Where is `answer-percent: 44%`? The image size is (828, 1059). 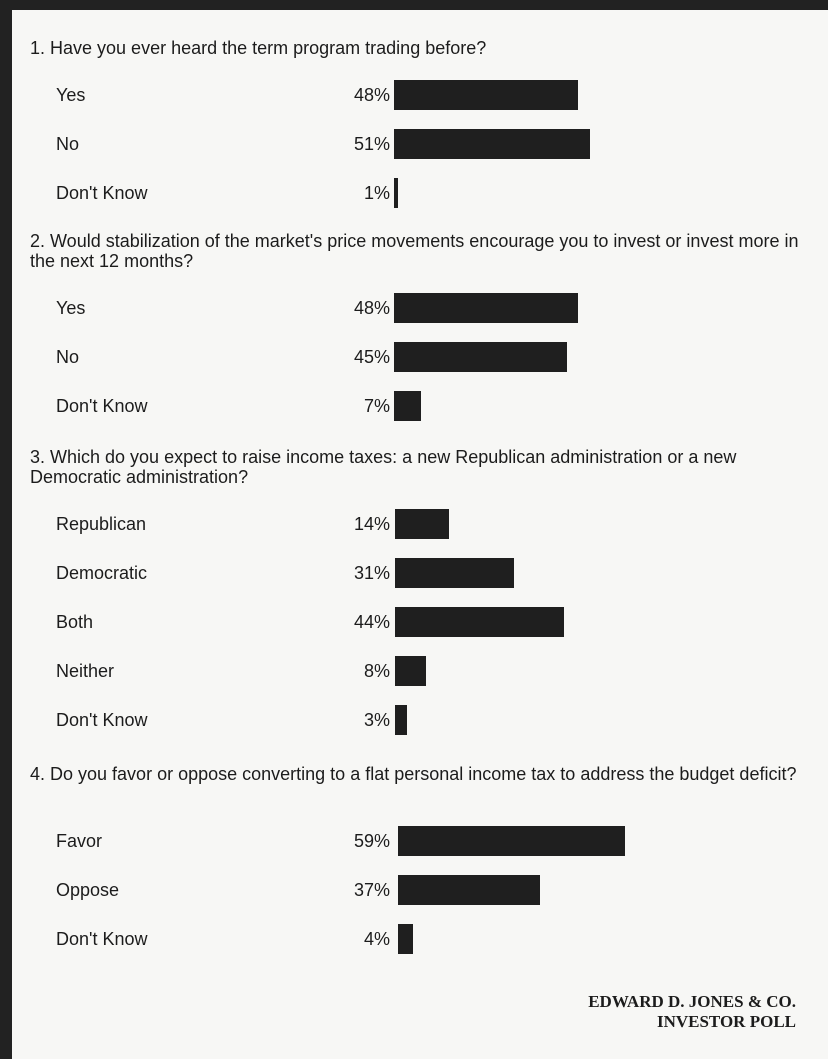 answer-percent: 44% is located at coordinates (371, 622).